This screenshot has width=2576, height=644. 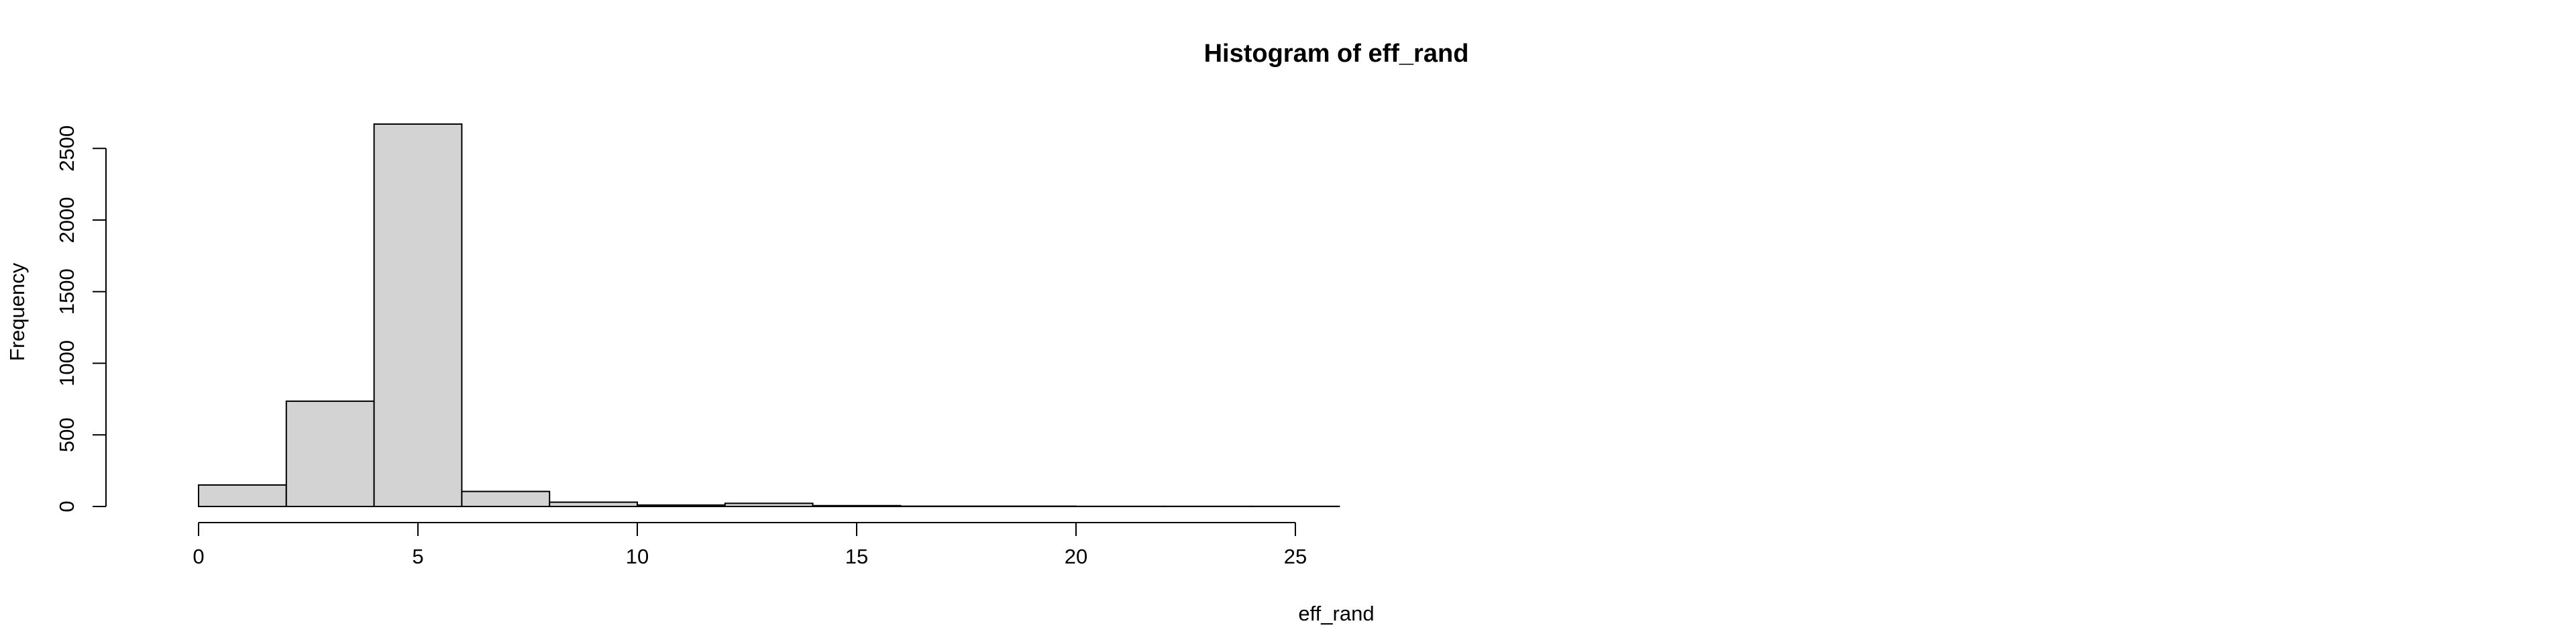 What do you see at coordinates (81, 319) in the screenshot?
I see `y-axis: 0 500 1000 1500 2000 2500` at bounding box center [81, 319].